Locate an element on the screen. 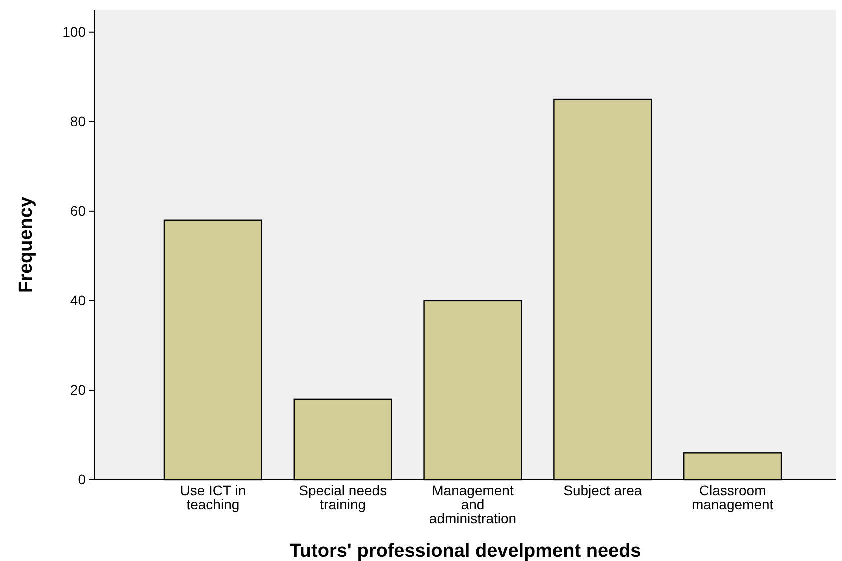 The height and width of the screenshot is (561, 842). x-tick-label: Special needs training is located at coordinates (343, 497).